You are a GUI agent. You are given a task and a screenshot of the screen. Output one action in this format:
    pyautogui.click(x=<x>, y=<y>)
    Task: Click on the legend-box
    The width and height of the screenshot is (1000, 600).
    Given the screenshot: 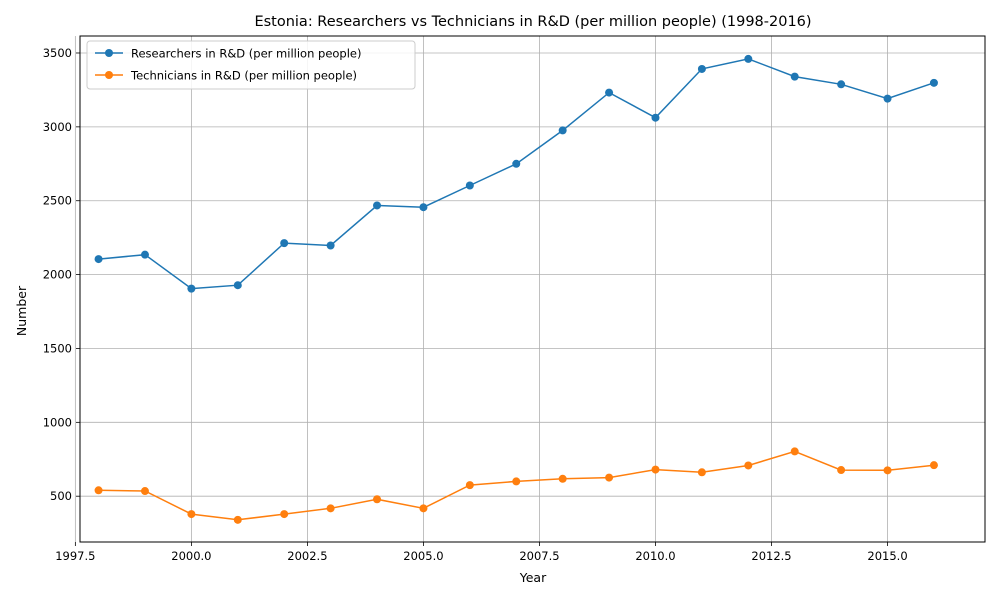 What is the action you would take?
    pyautogui.click(x=251, y=65)
    